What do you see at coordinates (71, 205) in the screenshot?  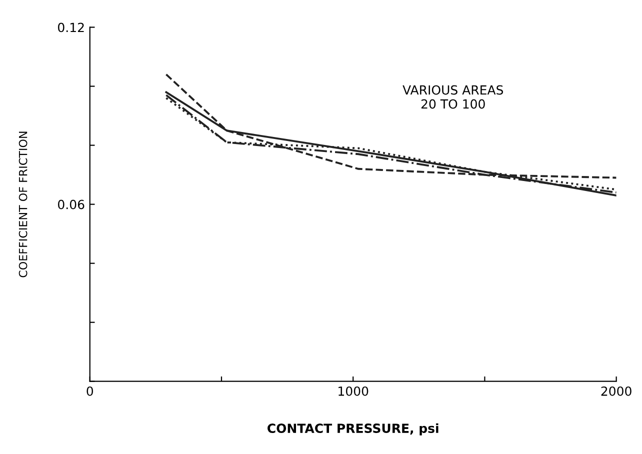 I see `y-tick-label: 0.06` at bounding box center [71, 205].